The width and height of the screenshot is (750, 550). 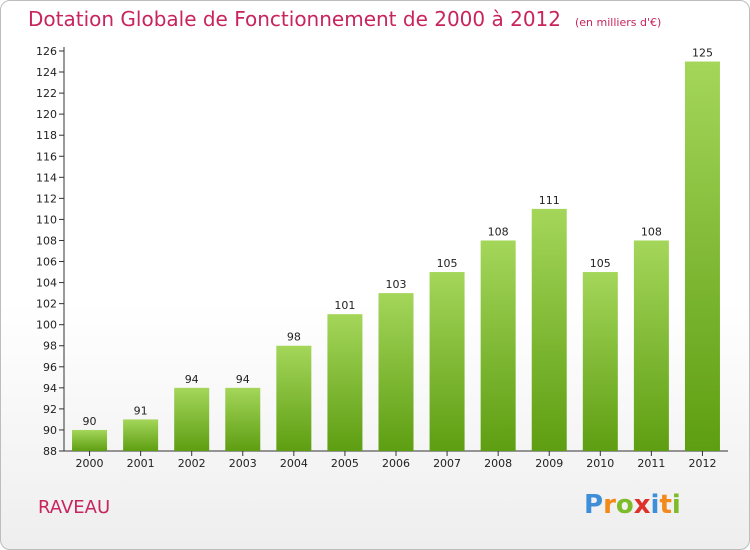 What do you see at coordinates (46, 93) in the screenshot?
I see `y-tick-label: 122` at bounding box center [46, 93].